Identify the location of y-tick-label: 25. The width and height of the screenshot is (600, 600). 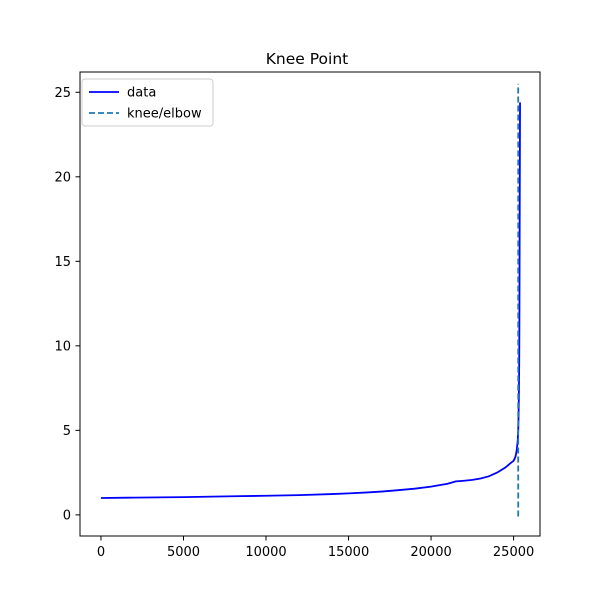
(62, 93).